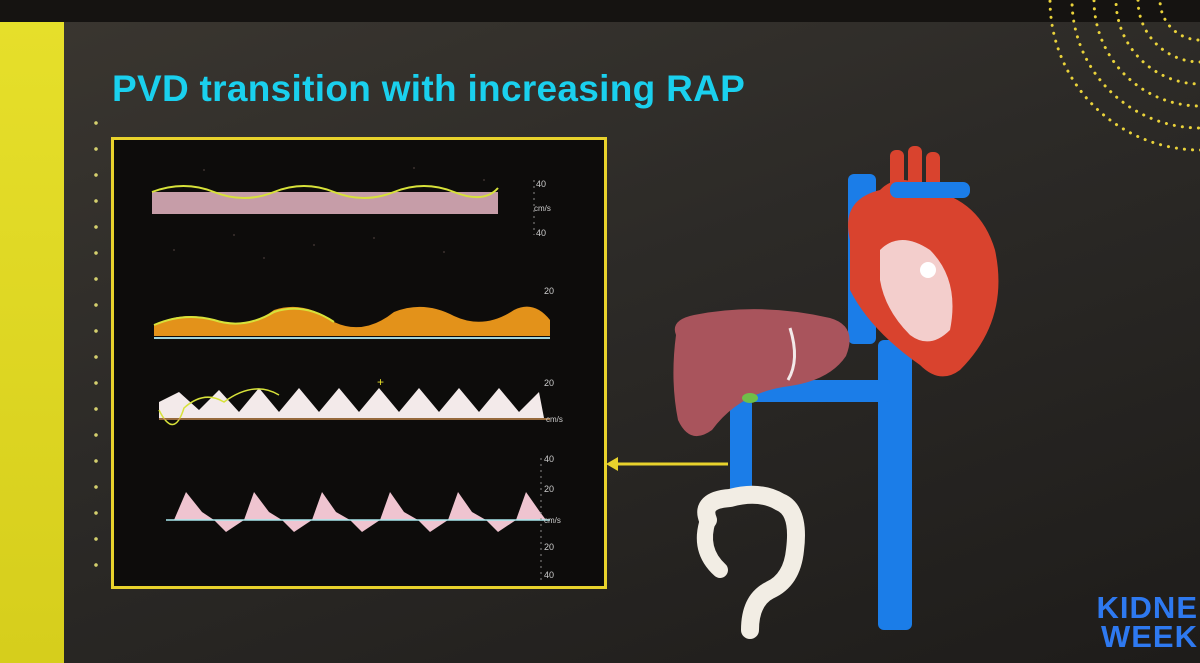 The height and width of the screenshot is (663, 1200). I want to click on logo-line-1: KIDNE, so click(1147, 607).